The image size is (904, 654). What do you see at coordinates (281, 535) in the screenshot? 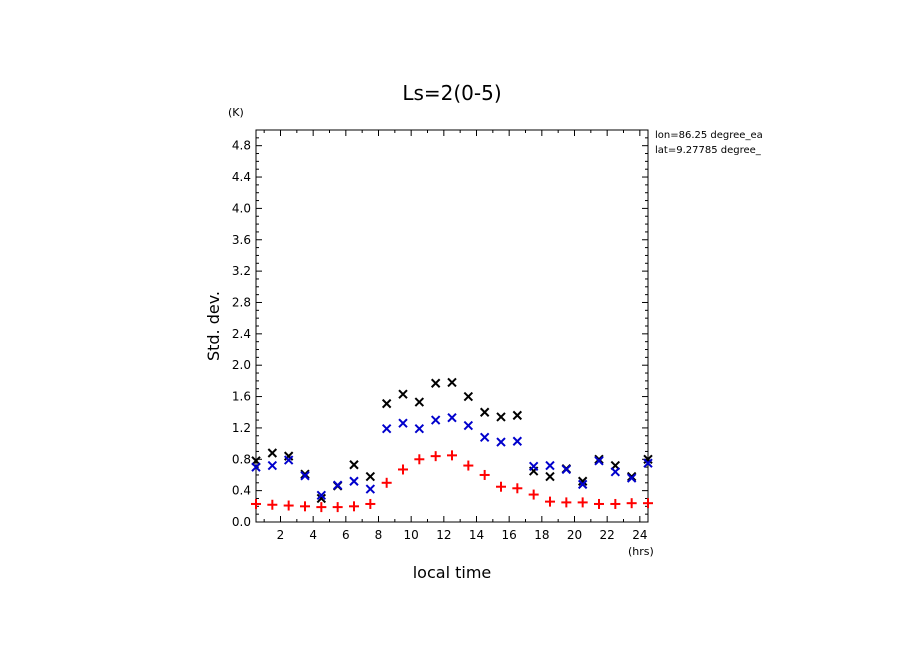
I see `x-tick-label: 2` at bounding box center [281, 535].